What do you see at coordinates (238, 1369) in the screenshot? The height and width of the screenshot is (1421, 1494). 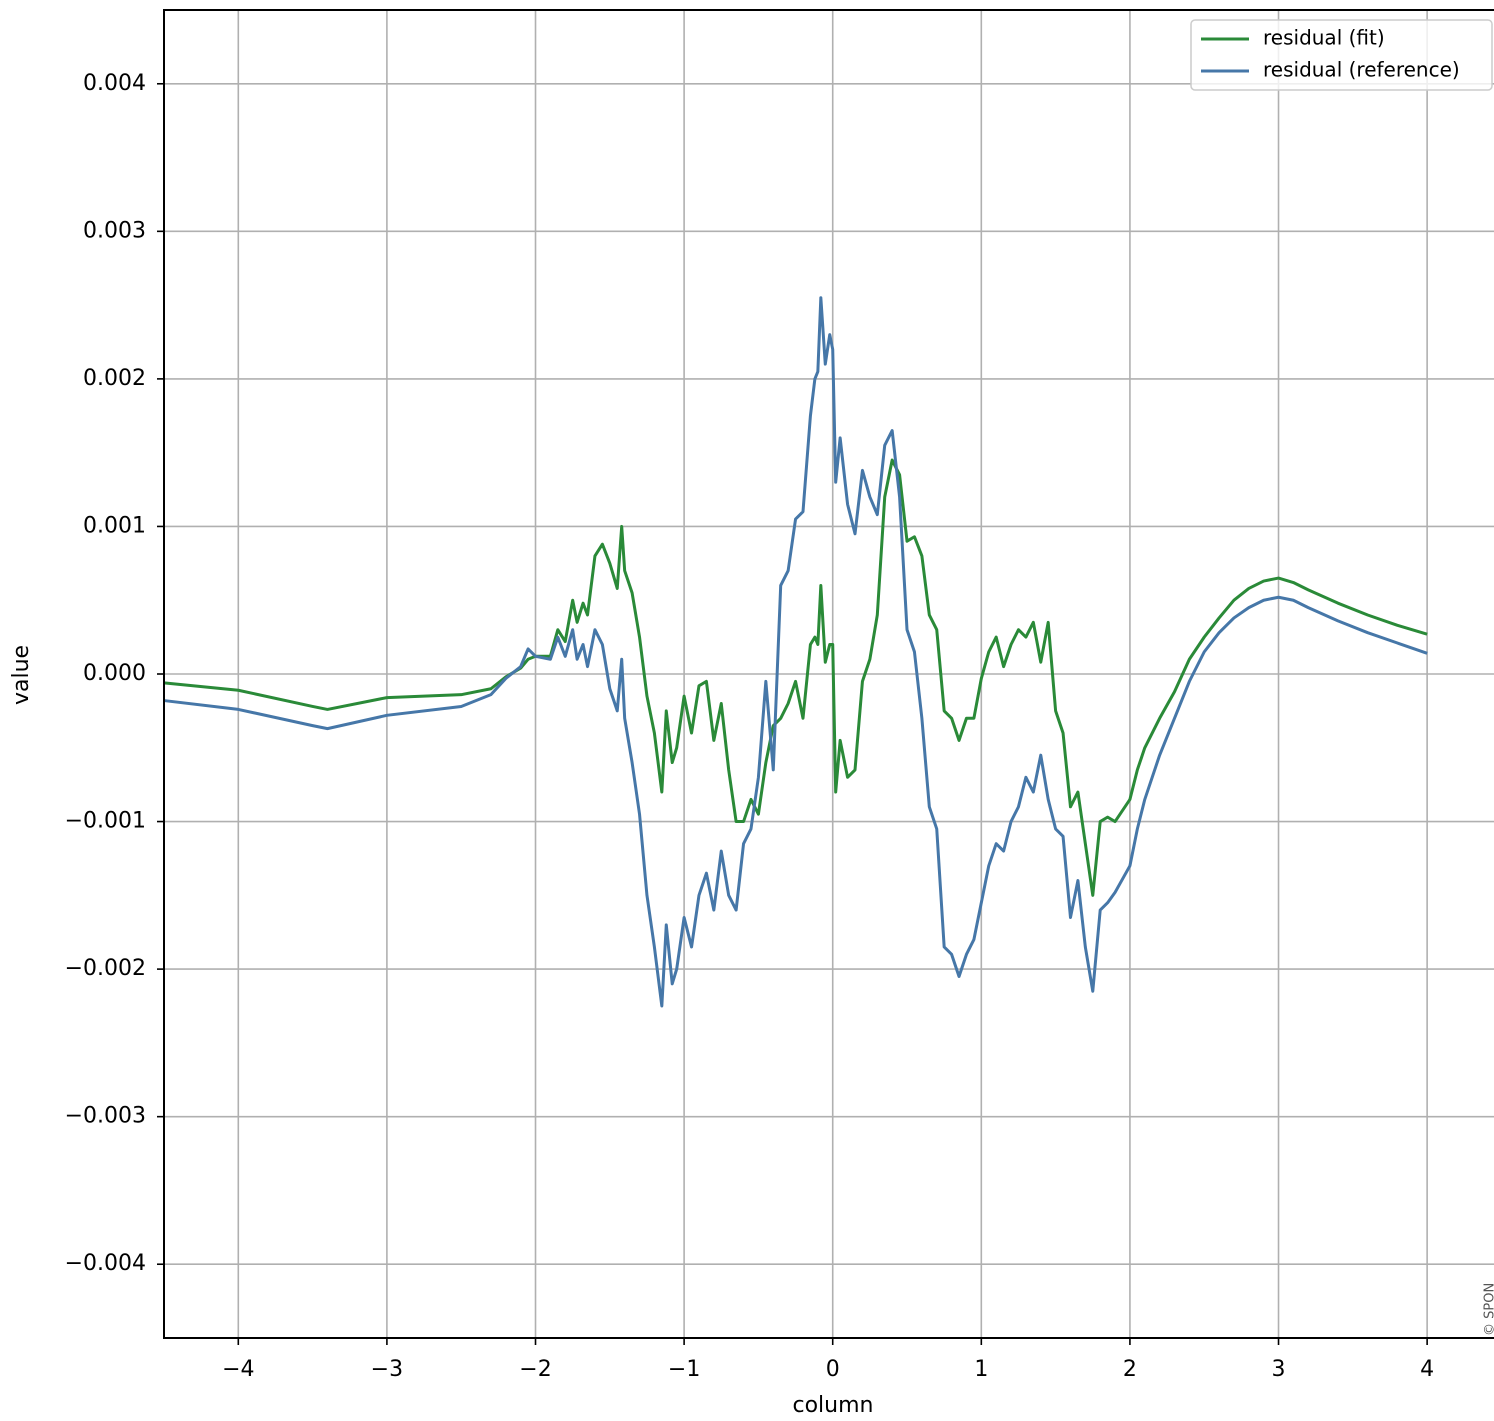 I see `x-tick-label: −4` at bounding box center [238, 1369].